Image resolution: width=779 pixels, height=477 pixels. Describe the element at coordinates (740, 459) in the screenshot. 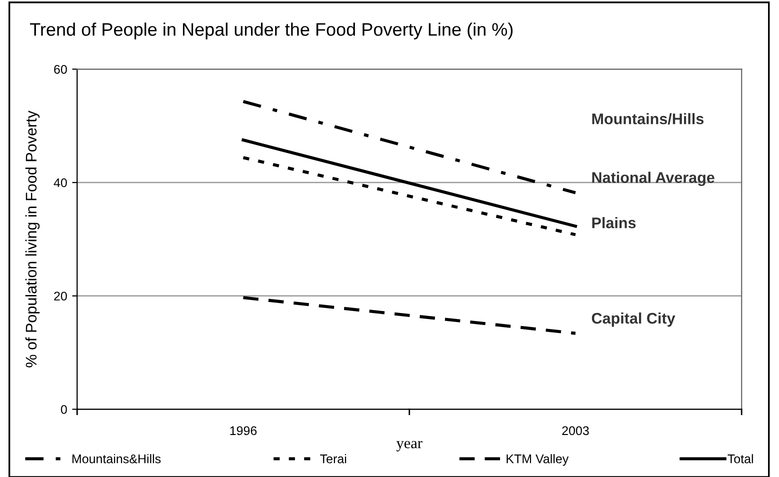

I see `legend-label: Total` at that location.